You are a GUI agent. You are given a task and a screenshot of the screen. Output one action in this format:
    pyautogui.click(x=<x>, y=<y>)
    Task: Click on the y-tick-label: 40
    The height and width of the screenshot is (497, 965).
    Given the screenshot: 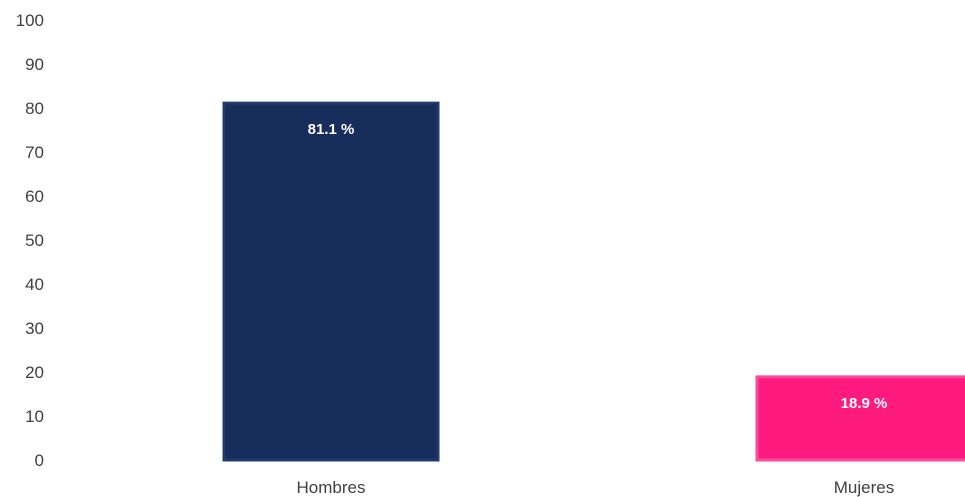 What is the action you would take?
    pyautogui.click(x=34, y=284)
    